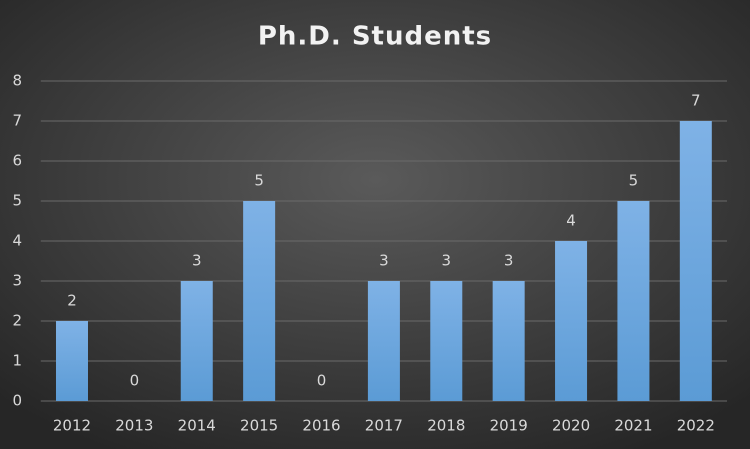  Describe the element at coordinates (72, 301) in the screenshot. I see `data-label: 2` at that location.